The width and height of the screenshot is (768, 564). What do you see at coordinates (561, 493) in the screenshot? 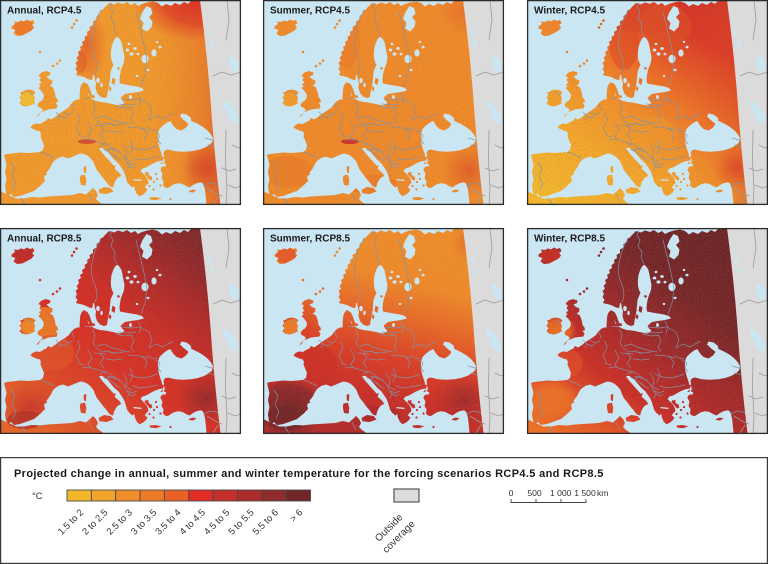
I see `svg-text: 1 000` at bounding box center [561, 493].